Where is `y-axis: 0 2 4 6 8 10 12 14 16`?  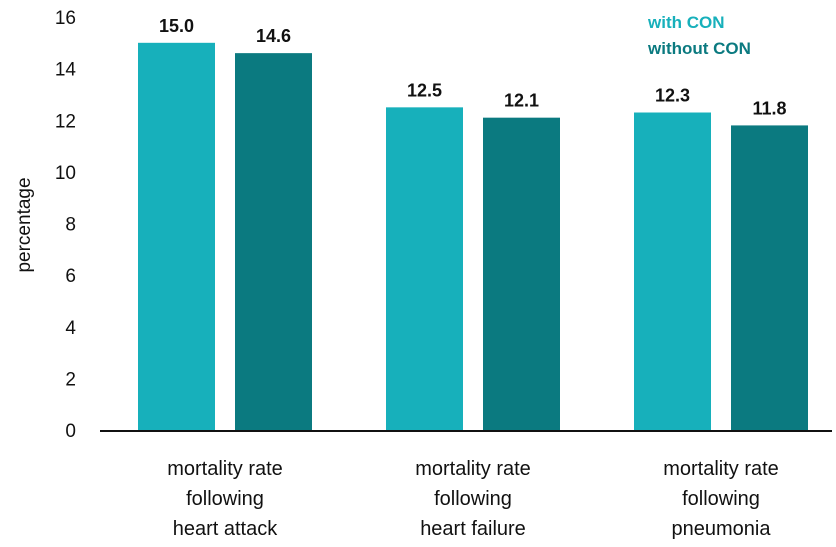
y-axis: 0 2 4 6 8 10 12 14 16 is located at coordinates (66, 225).